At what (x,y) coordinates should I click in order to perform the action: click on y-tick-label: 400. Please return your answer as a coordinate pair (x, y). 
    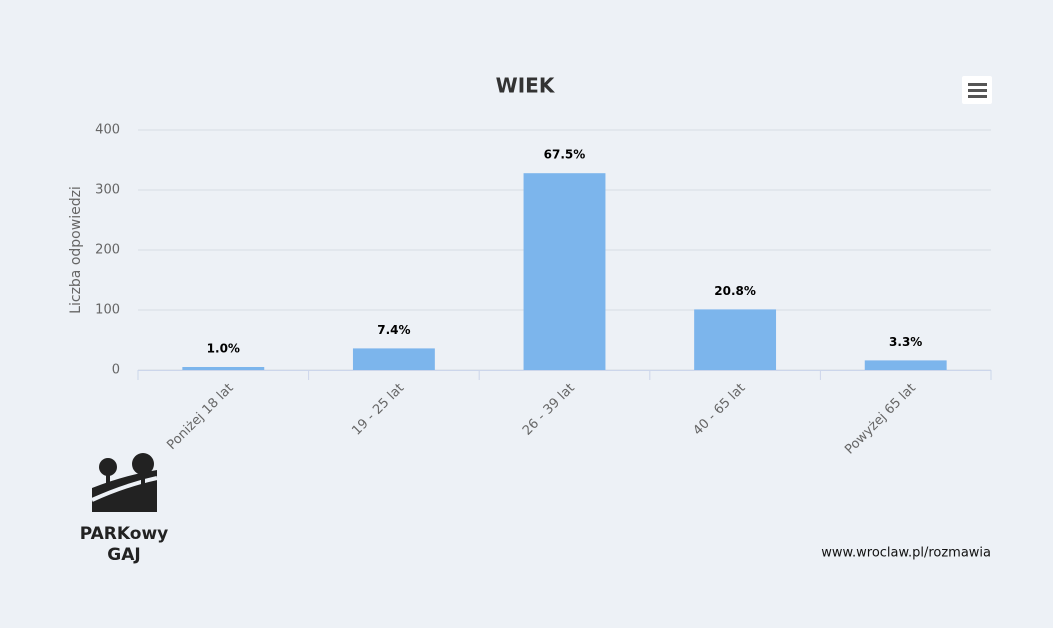
    Looking at the image, I should click on (107, 130).